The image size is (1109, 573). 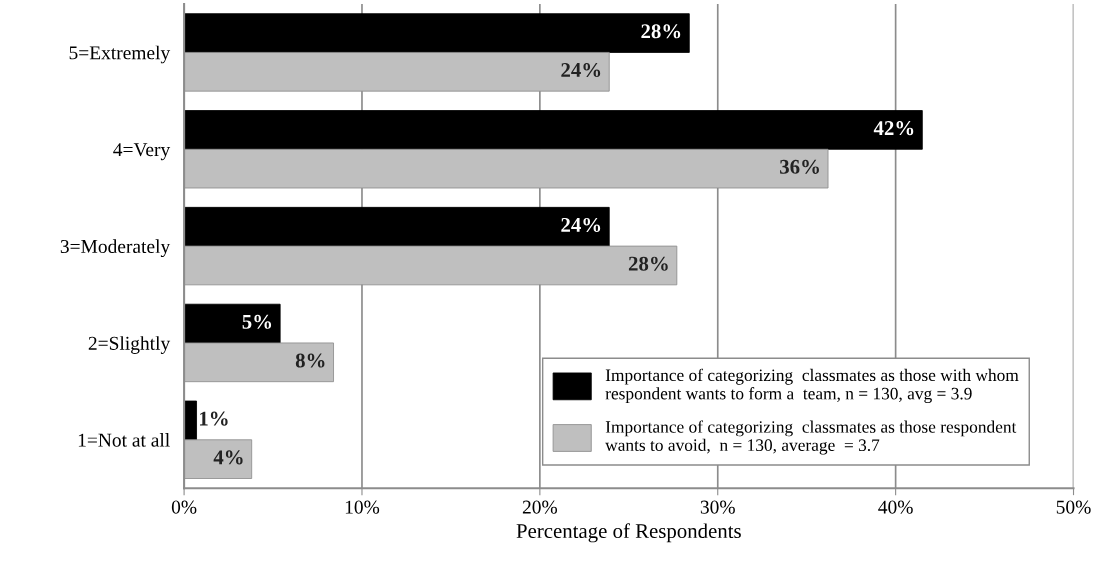 What do you see at coordinates (228, 457) in the screenshot?
I see `data-label: 4%` at bounding box center [228, 457].